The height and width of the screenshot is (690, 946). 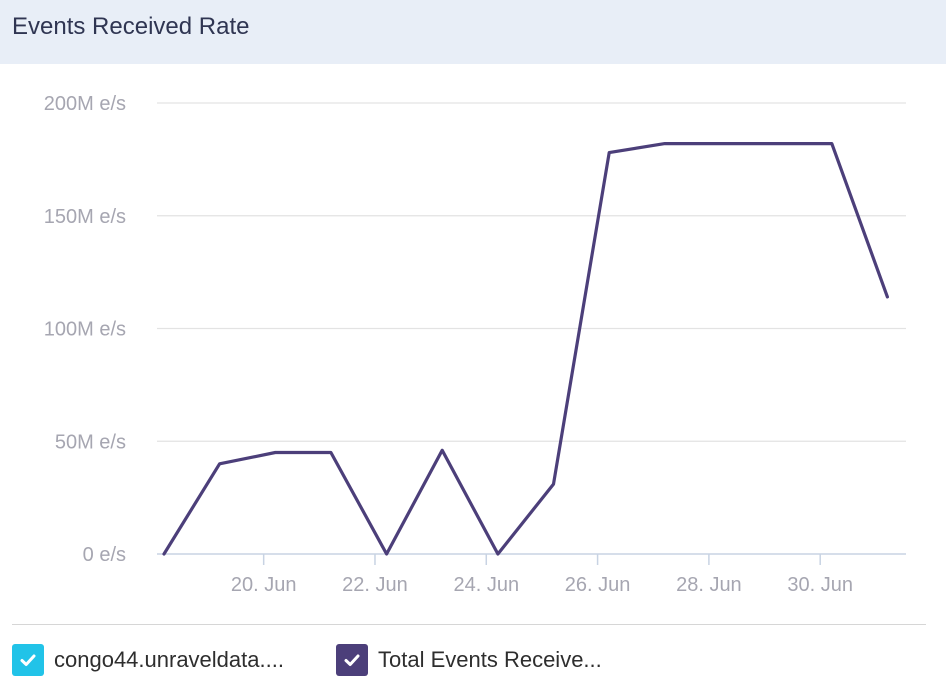 I want to click on y-tick-label-0: 0 e/s, so click(x=104, y=555).